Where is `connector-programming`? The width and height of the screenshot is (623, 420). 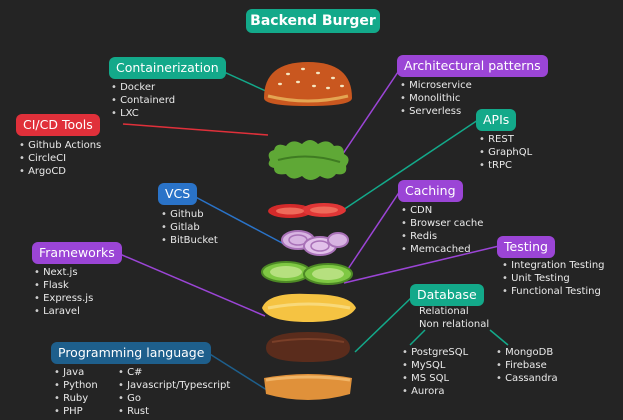 connector-programming is located at coordinates (237, 371).